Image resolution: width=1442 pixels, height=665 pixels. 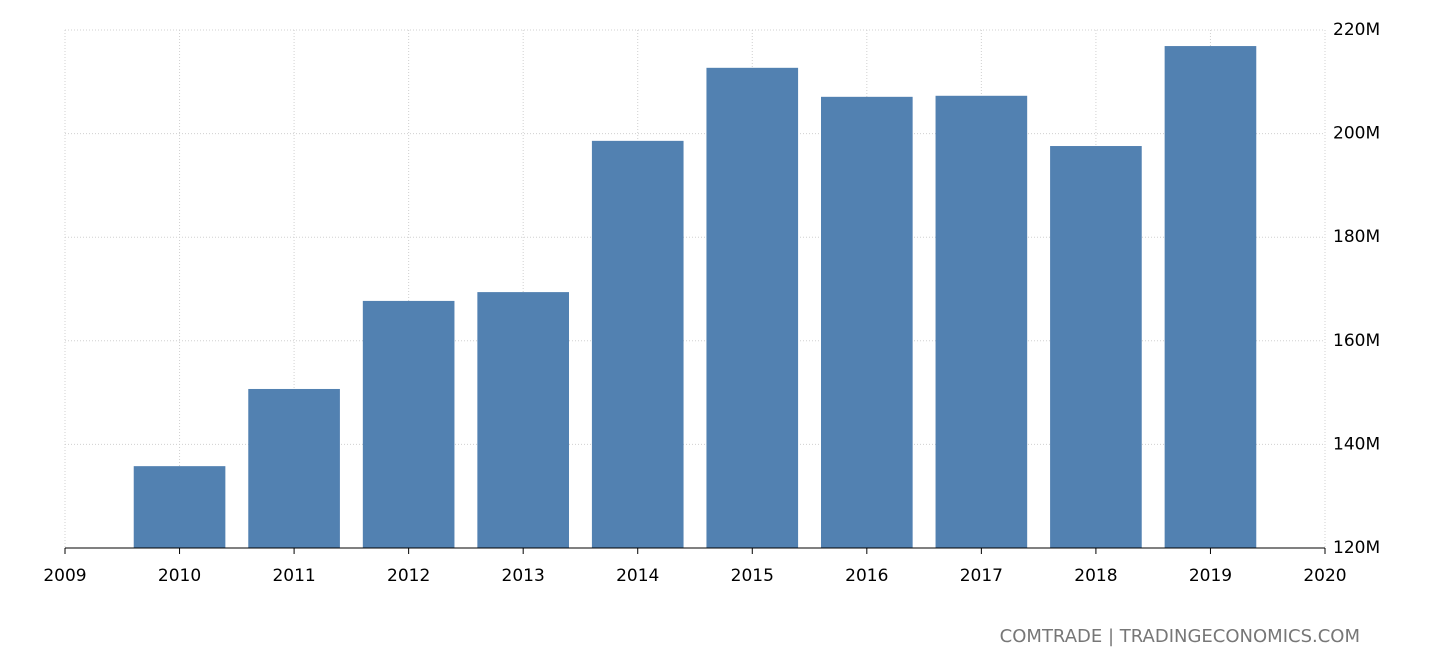 I want to click on y-tick-label: 160M, so click(x=1356, y=341).